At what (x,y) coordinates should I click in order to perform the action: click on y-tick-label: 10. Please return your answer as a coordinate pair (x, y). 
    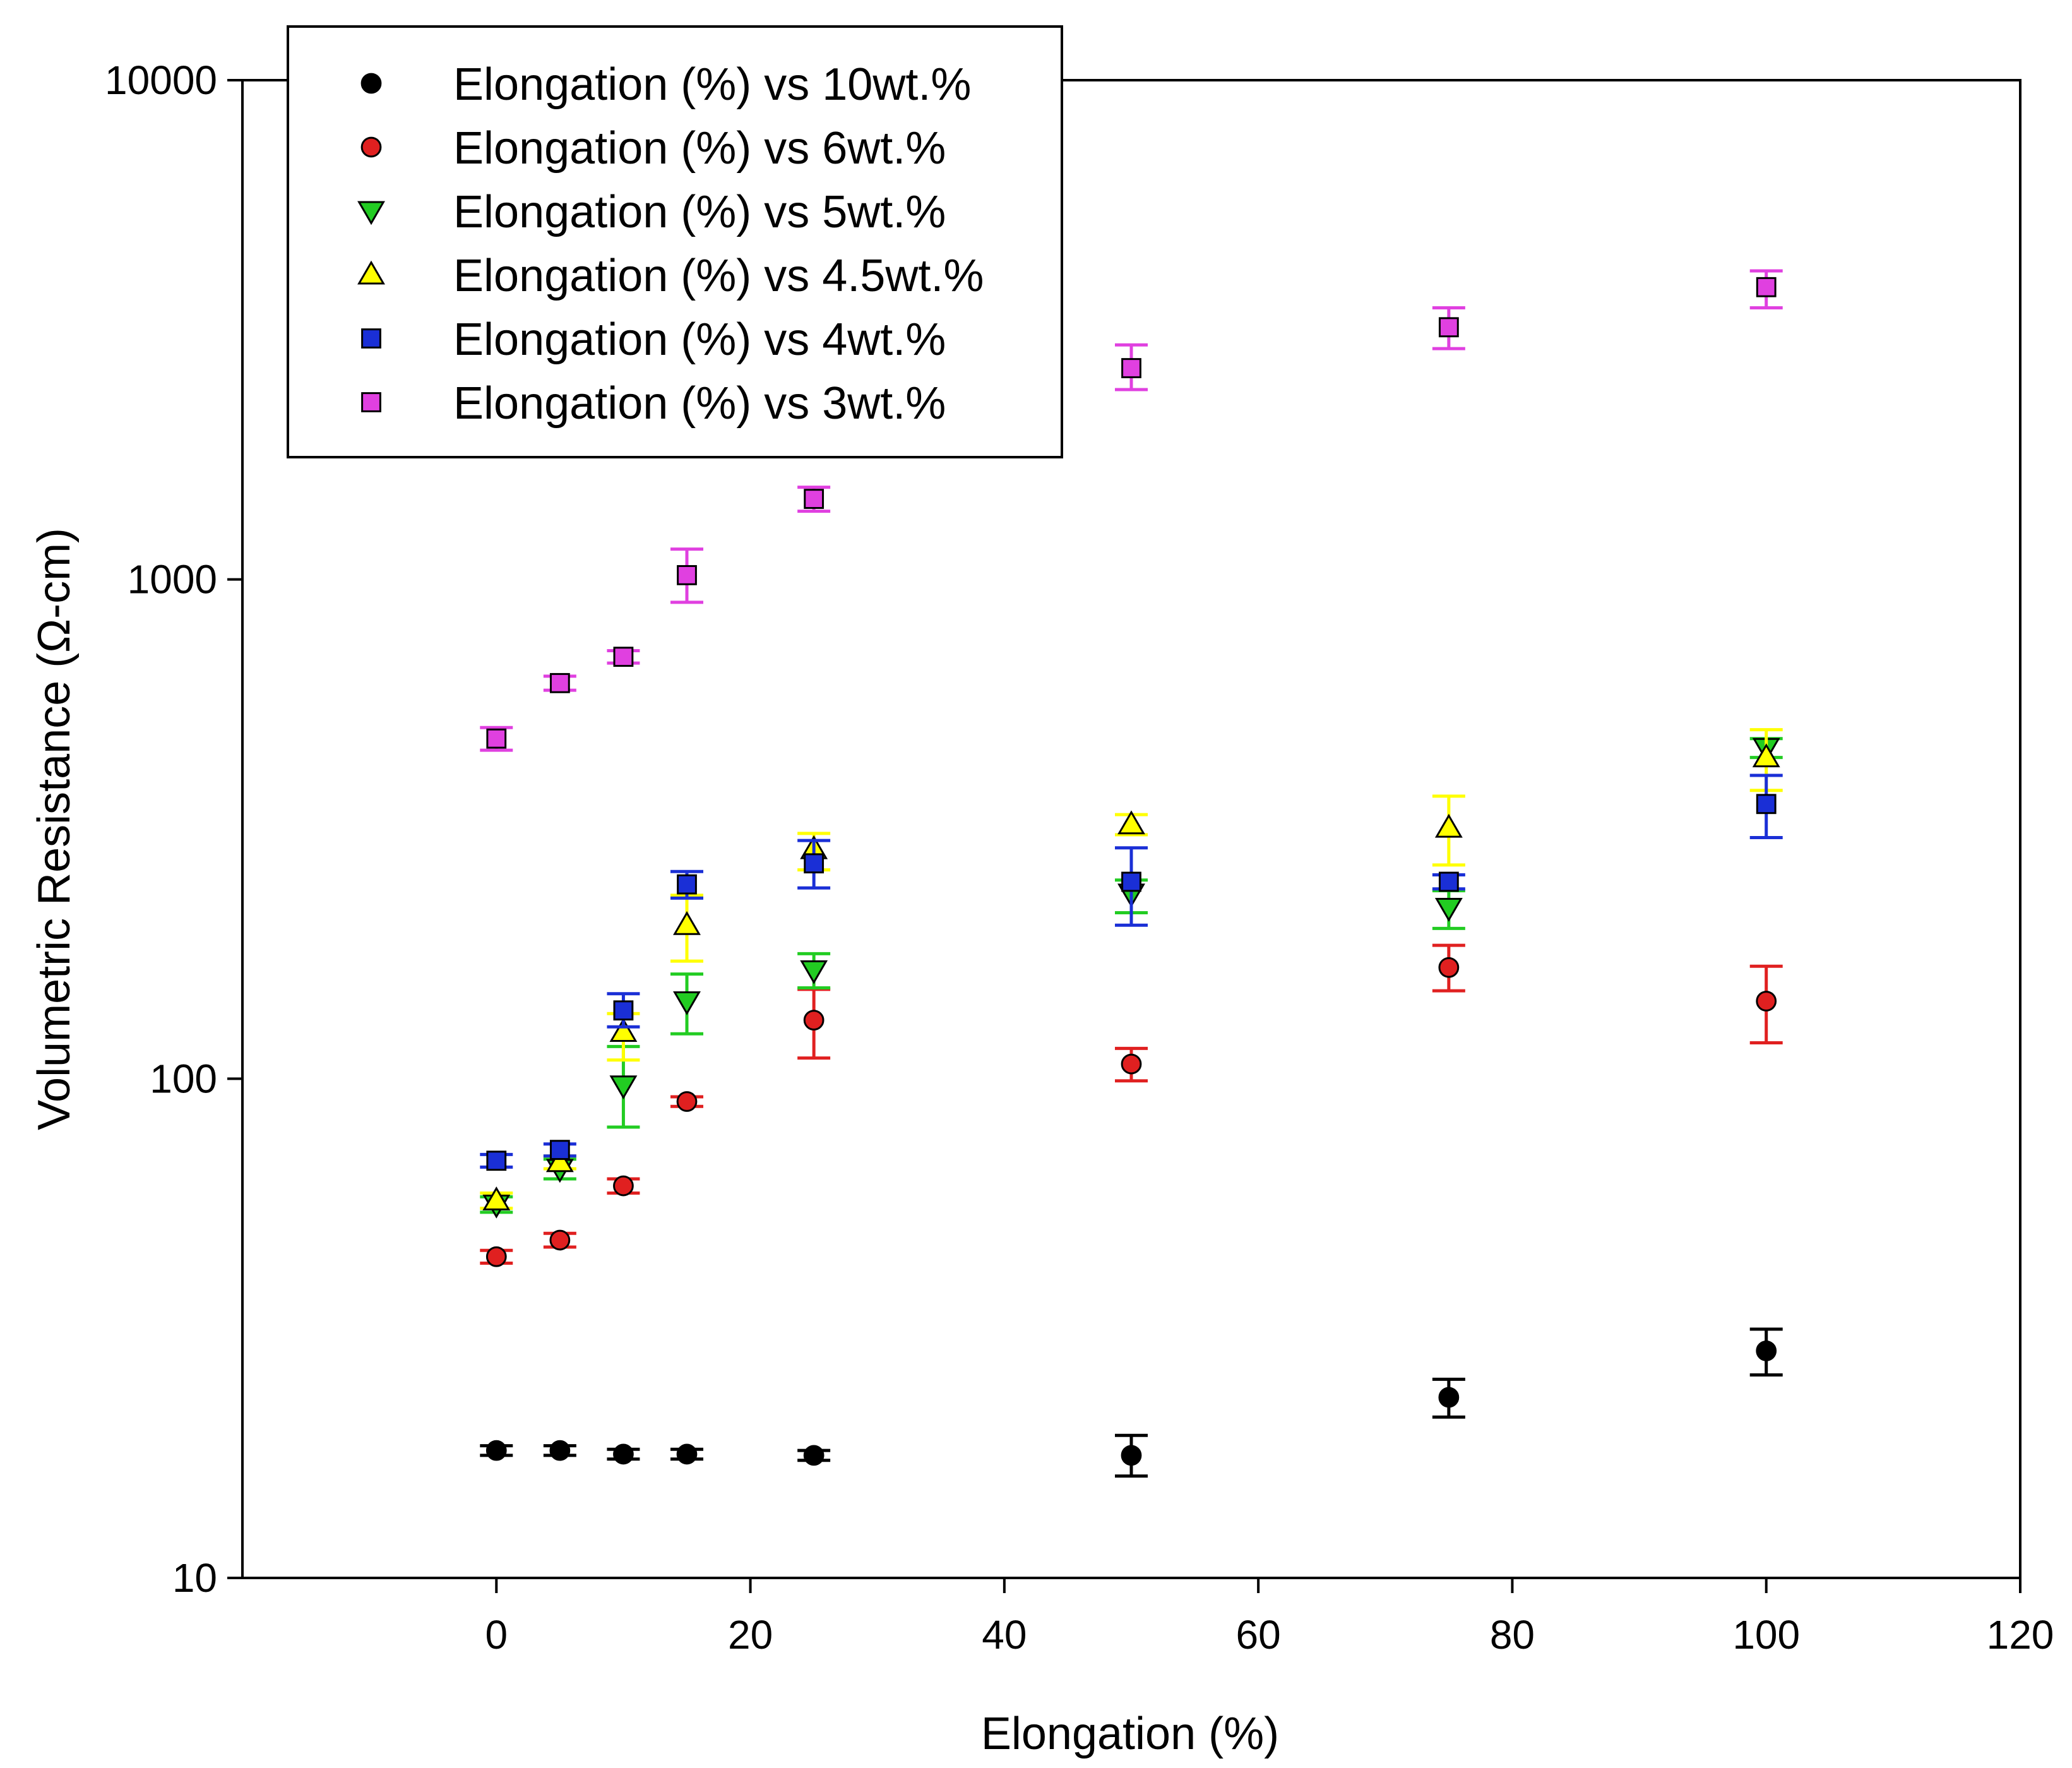
    Looking at the image, I should click on (194, 1578).